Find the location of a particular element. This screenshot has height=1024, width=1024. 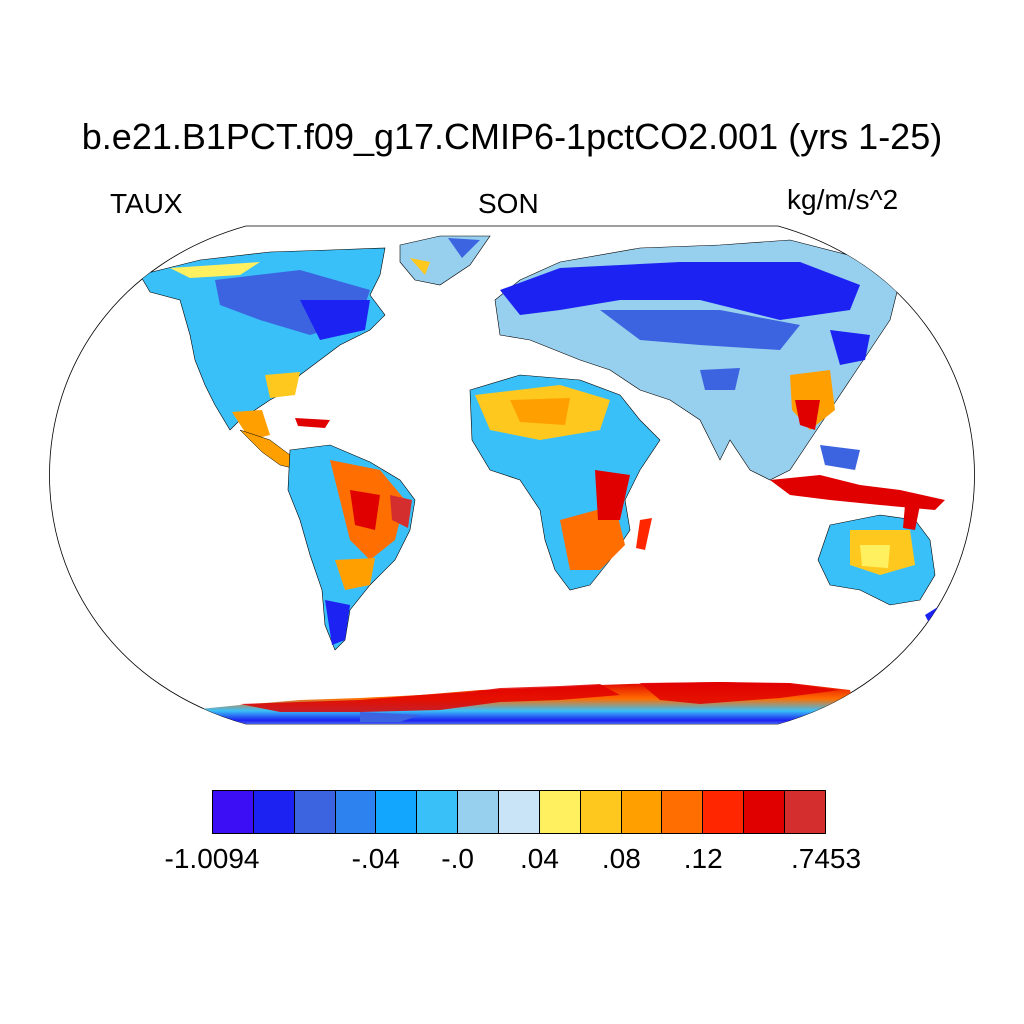

colorbar-tick-label: .04 is located at coordinates (539, 858).